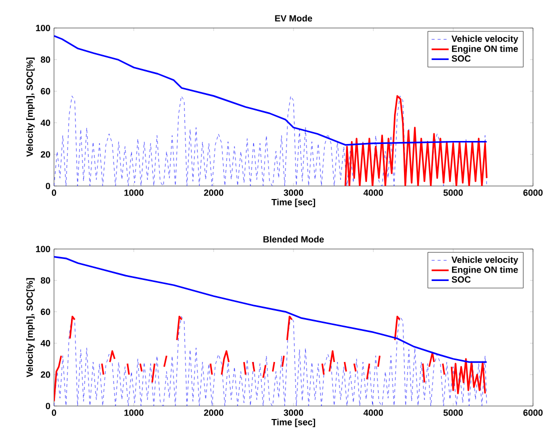 The image size is (547, 441). Describe the element at coordinates (416, 140) in the screenshot. I see `line-series` at that location.